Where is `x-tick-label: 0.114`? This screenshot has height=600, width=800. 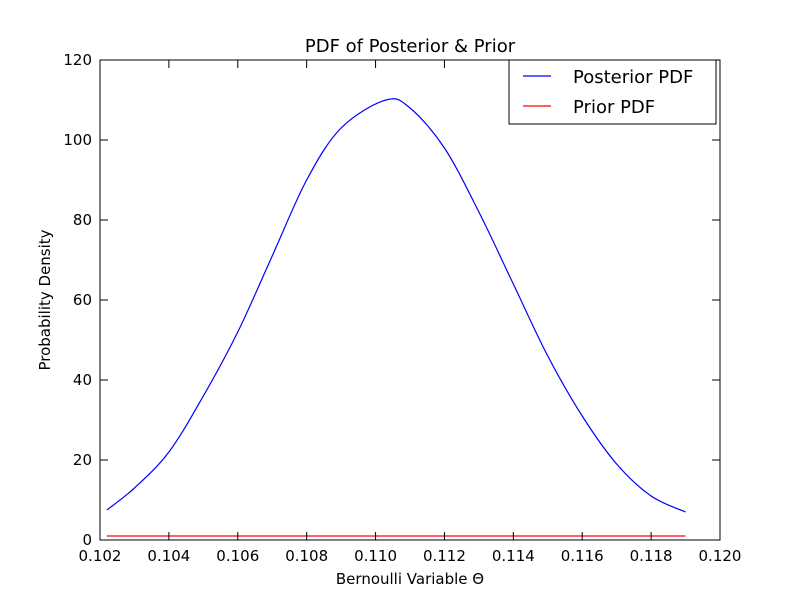 x-tick-label: 0.114 is located at coordinates (513, 556).